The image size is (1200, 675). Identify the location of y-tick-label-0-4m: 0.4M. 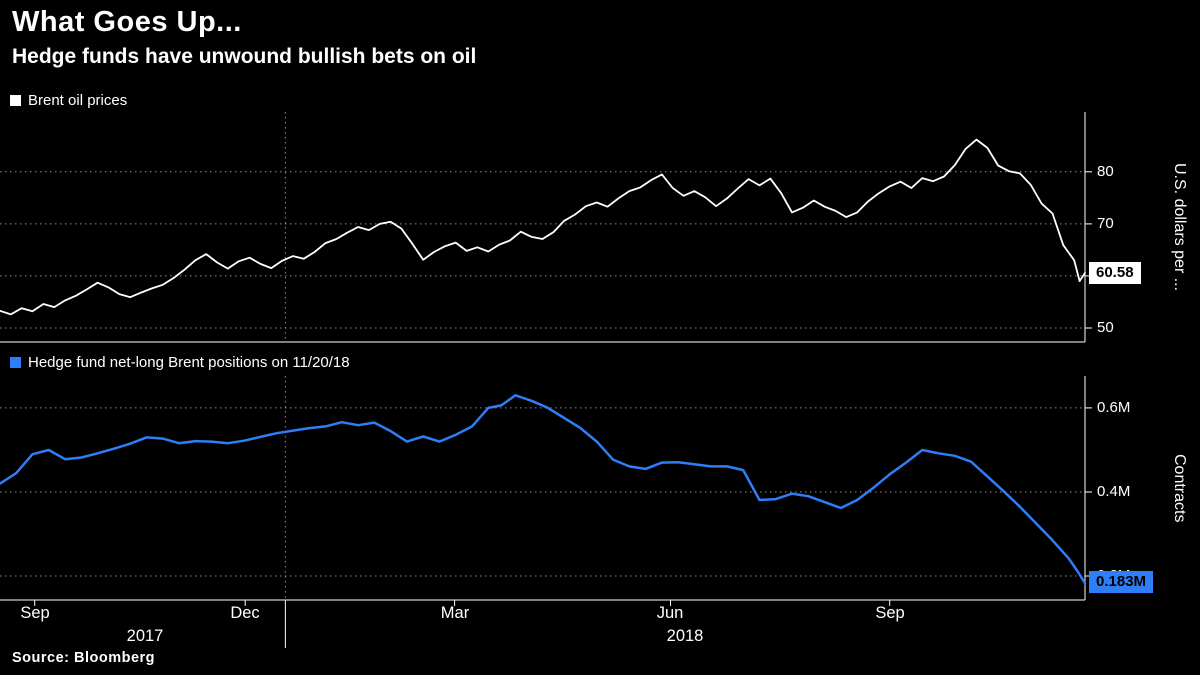
(1114, 491).